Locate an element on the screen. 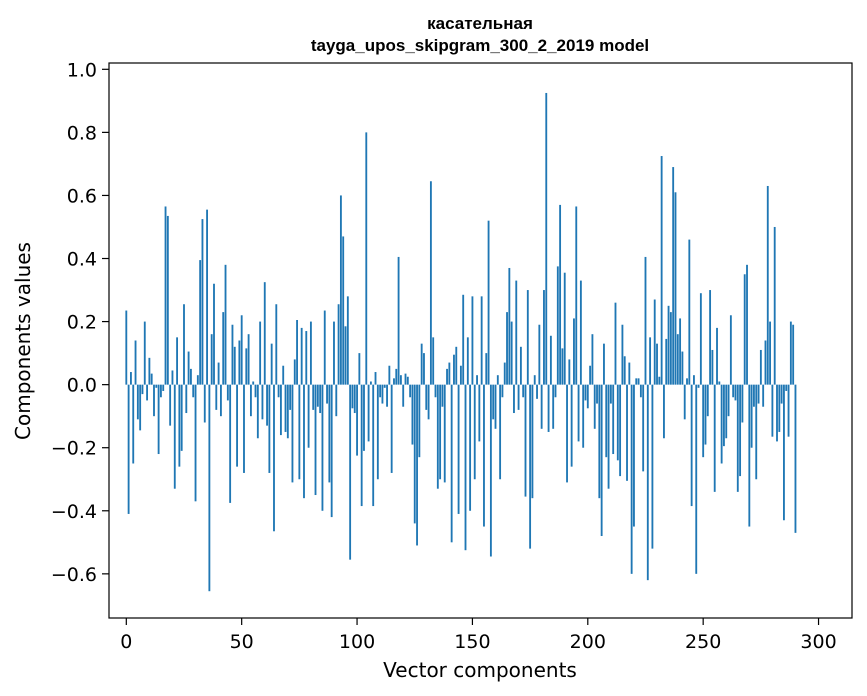 The image size is (867, 696). x-tick-label: 200 is located at coordinates (588, 642).